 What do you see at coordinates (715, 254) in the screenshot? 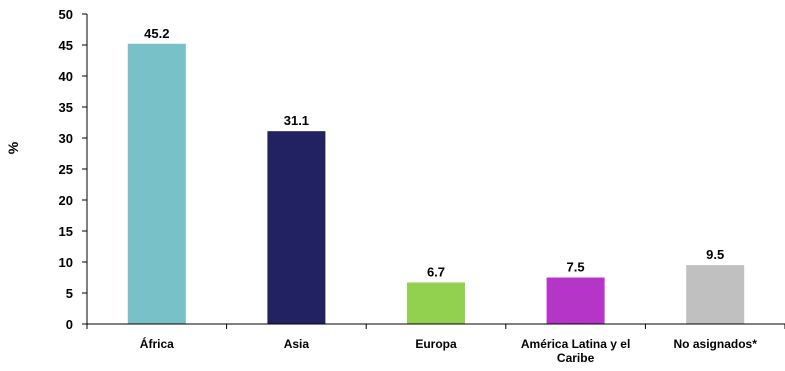
I see `data-label: 9.5` at bounding box center [715, 254].